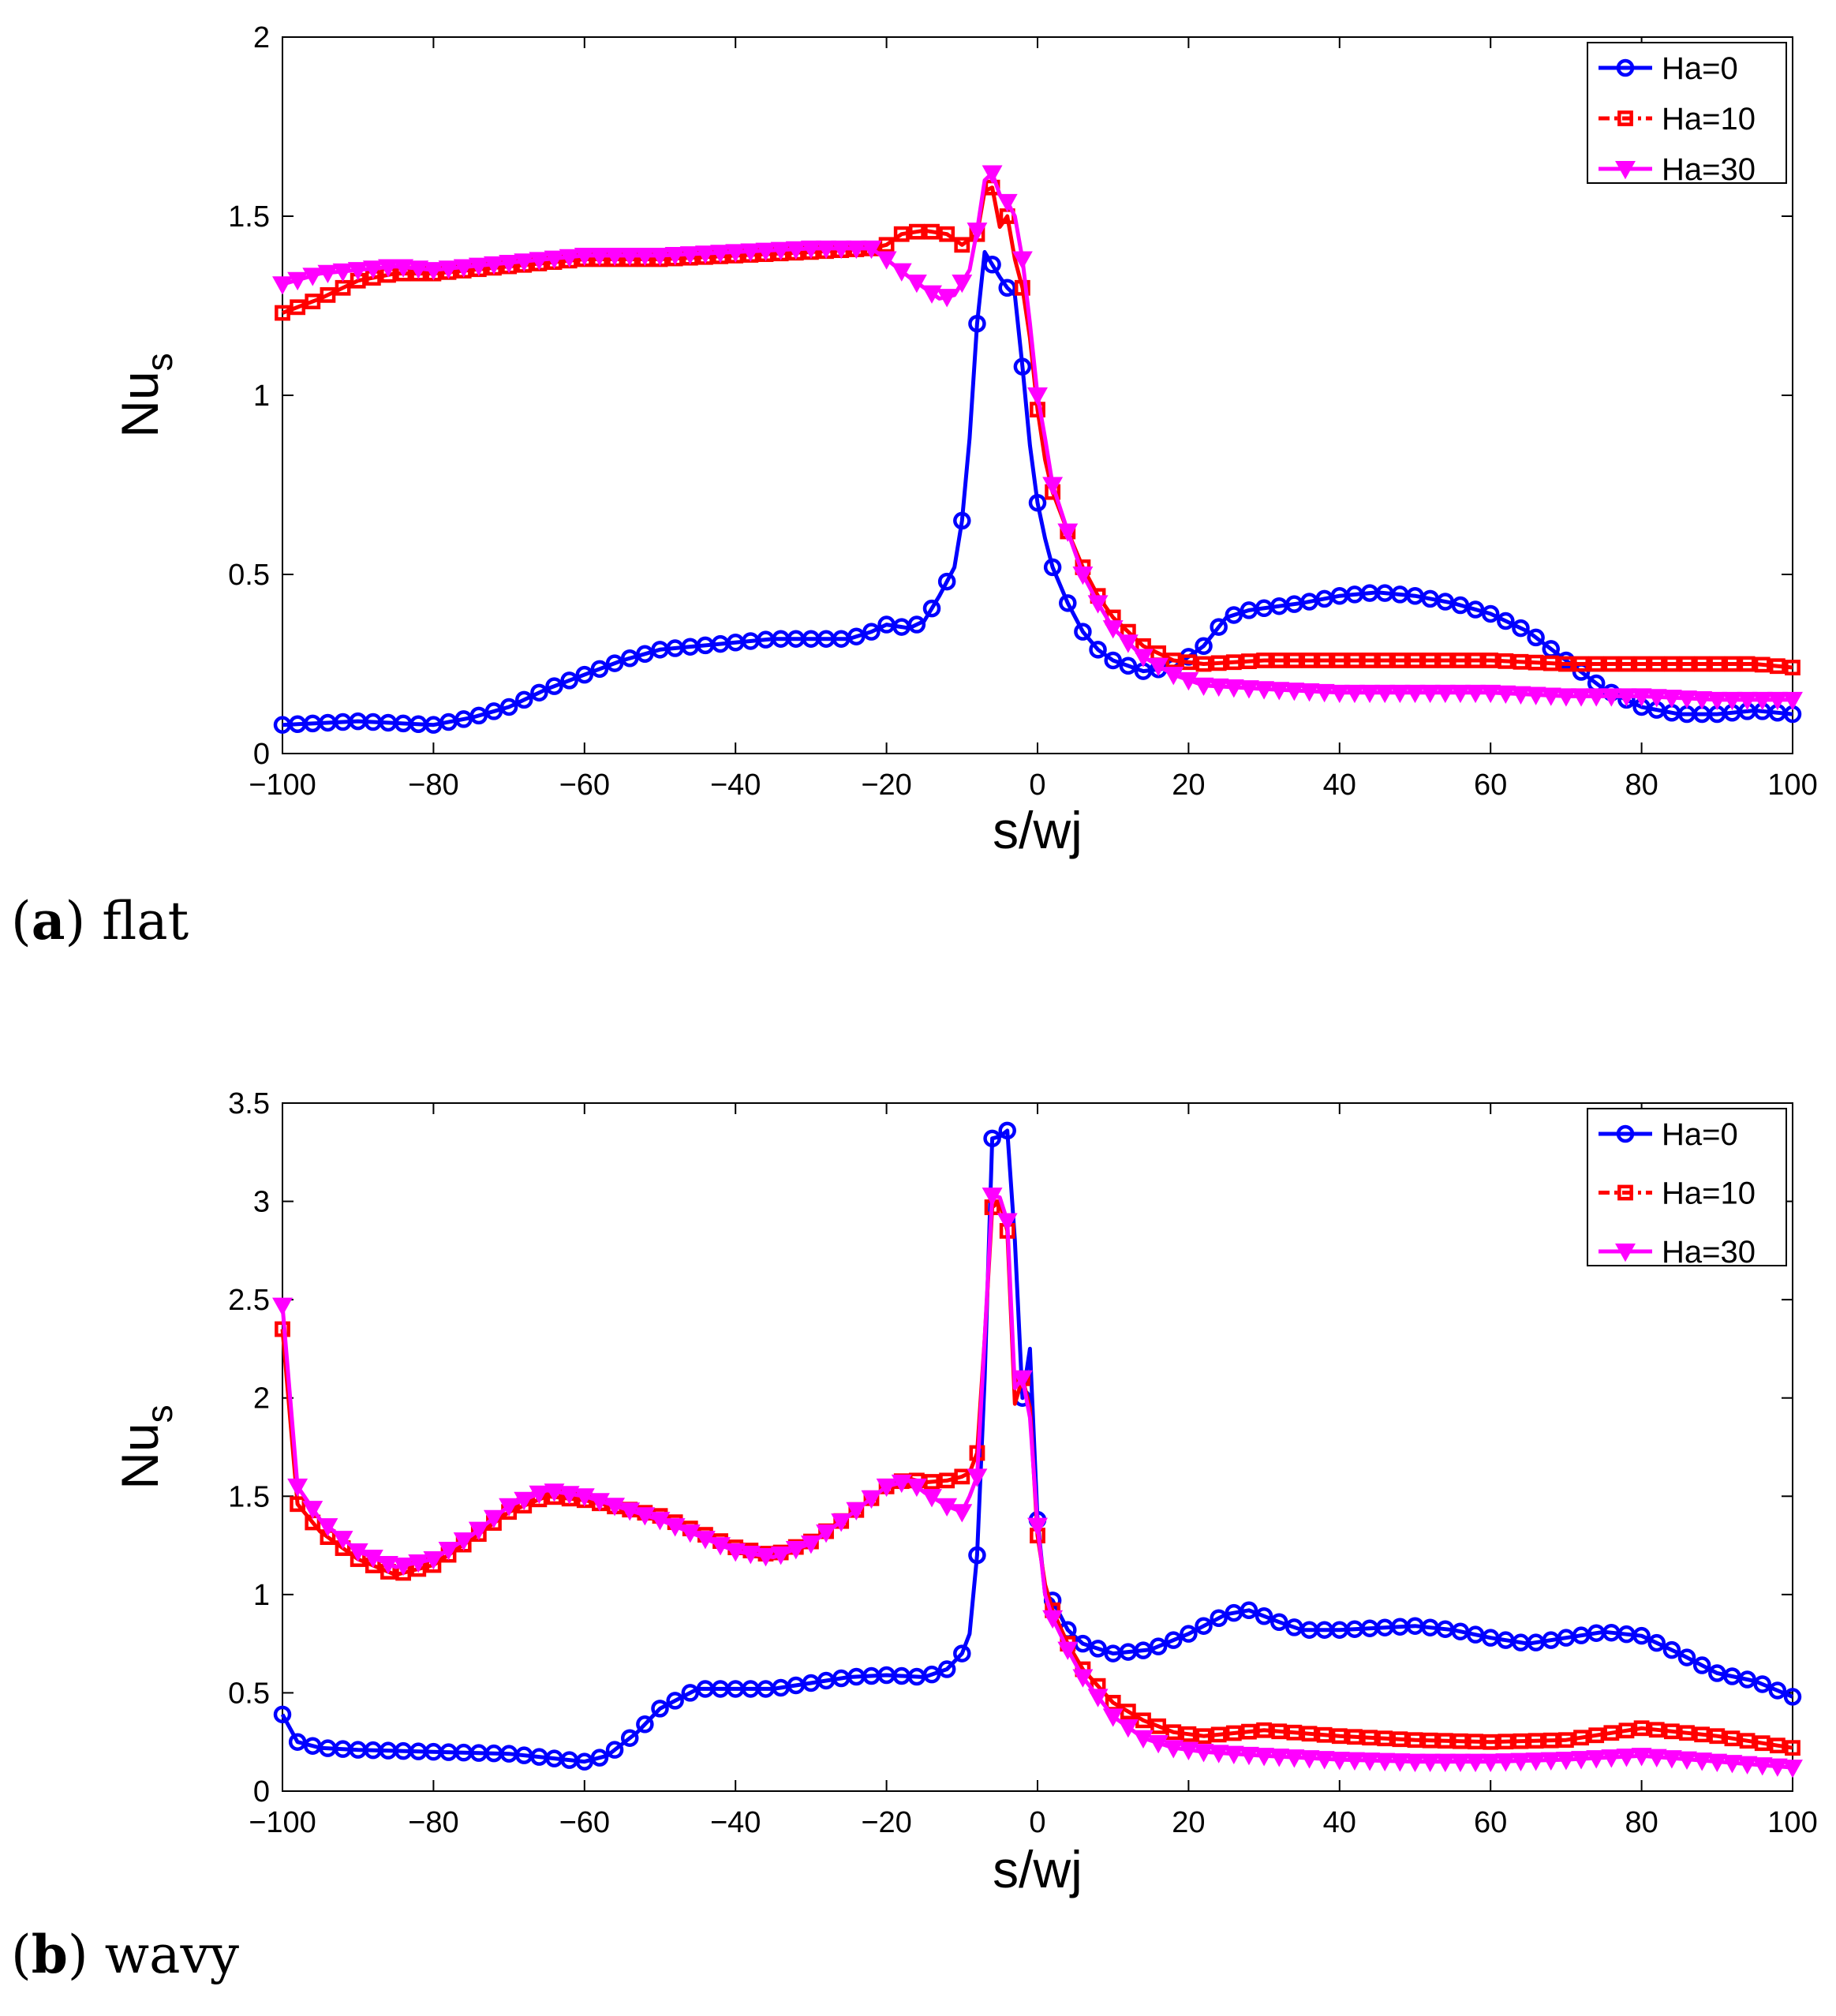  Describe the element at coordinates (886, 1822) in the screenshot. I see `x-tick-label: −20` at that location.